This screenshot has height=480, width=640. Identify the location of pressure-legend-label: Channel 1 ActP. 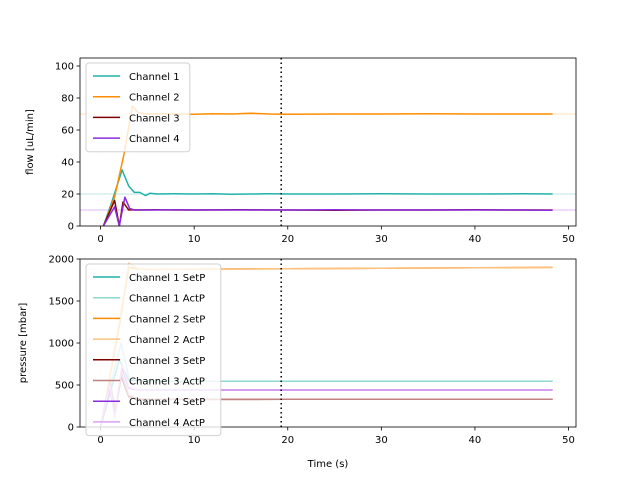
(167, 299).